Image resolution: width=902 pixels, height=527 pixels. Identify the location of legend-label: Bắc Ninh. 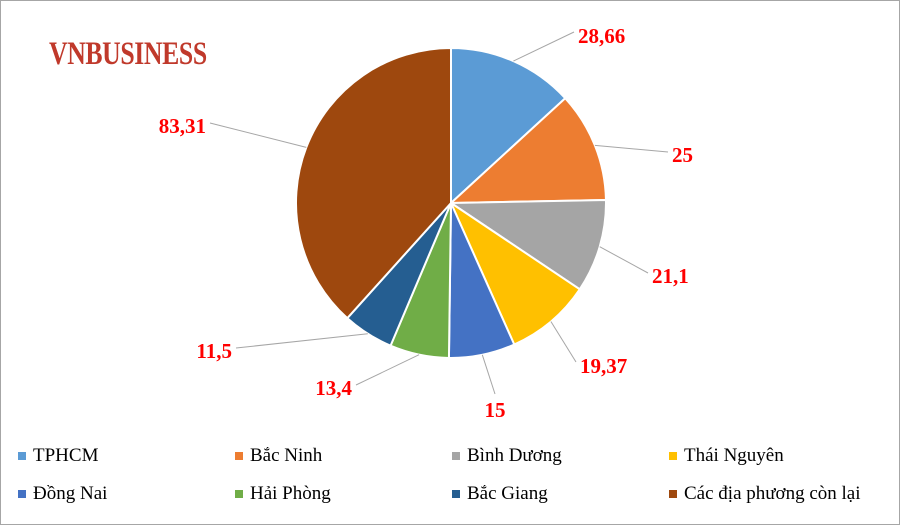
(286, 455).